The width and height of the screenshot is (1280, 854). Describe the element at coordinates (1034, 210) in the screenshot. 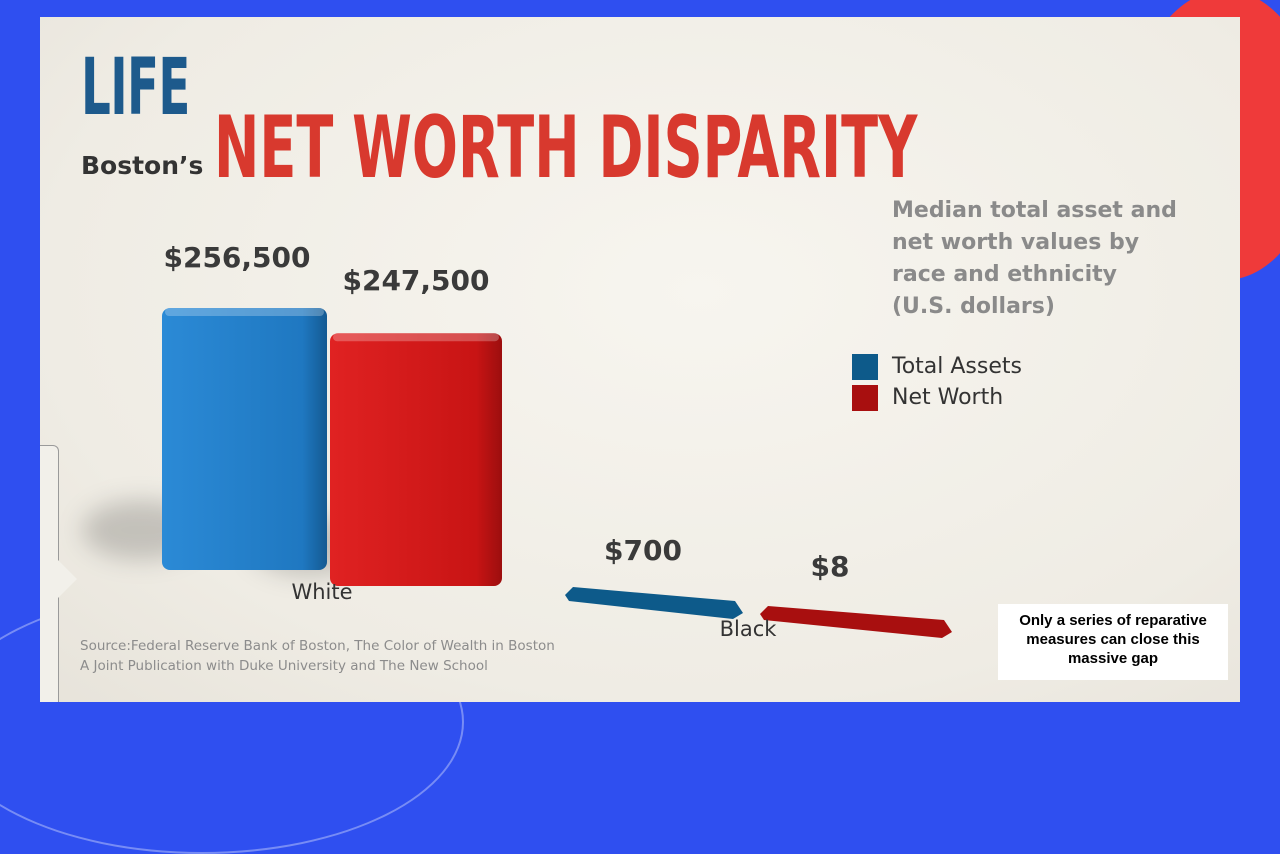

I see `chart-subtitle-line: Median total asset and` at that location.